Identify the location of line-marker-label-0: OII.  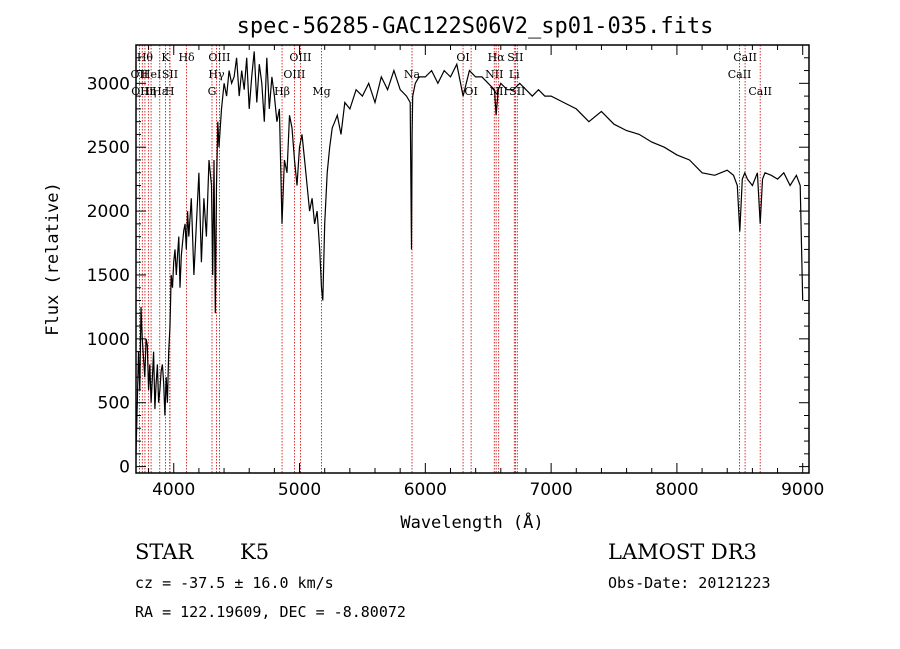
(140, 74).